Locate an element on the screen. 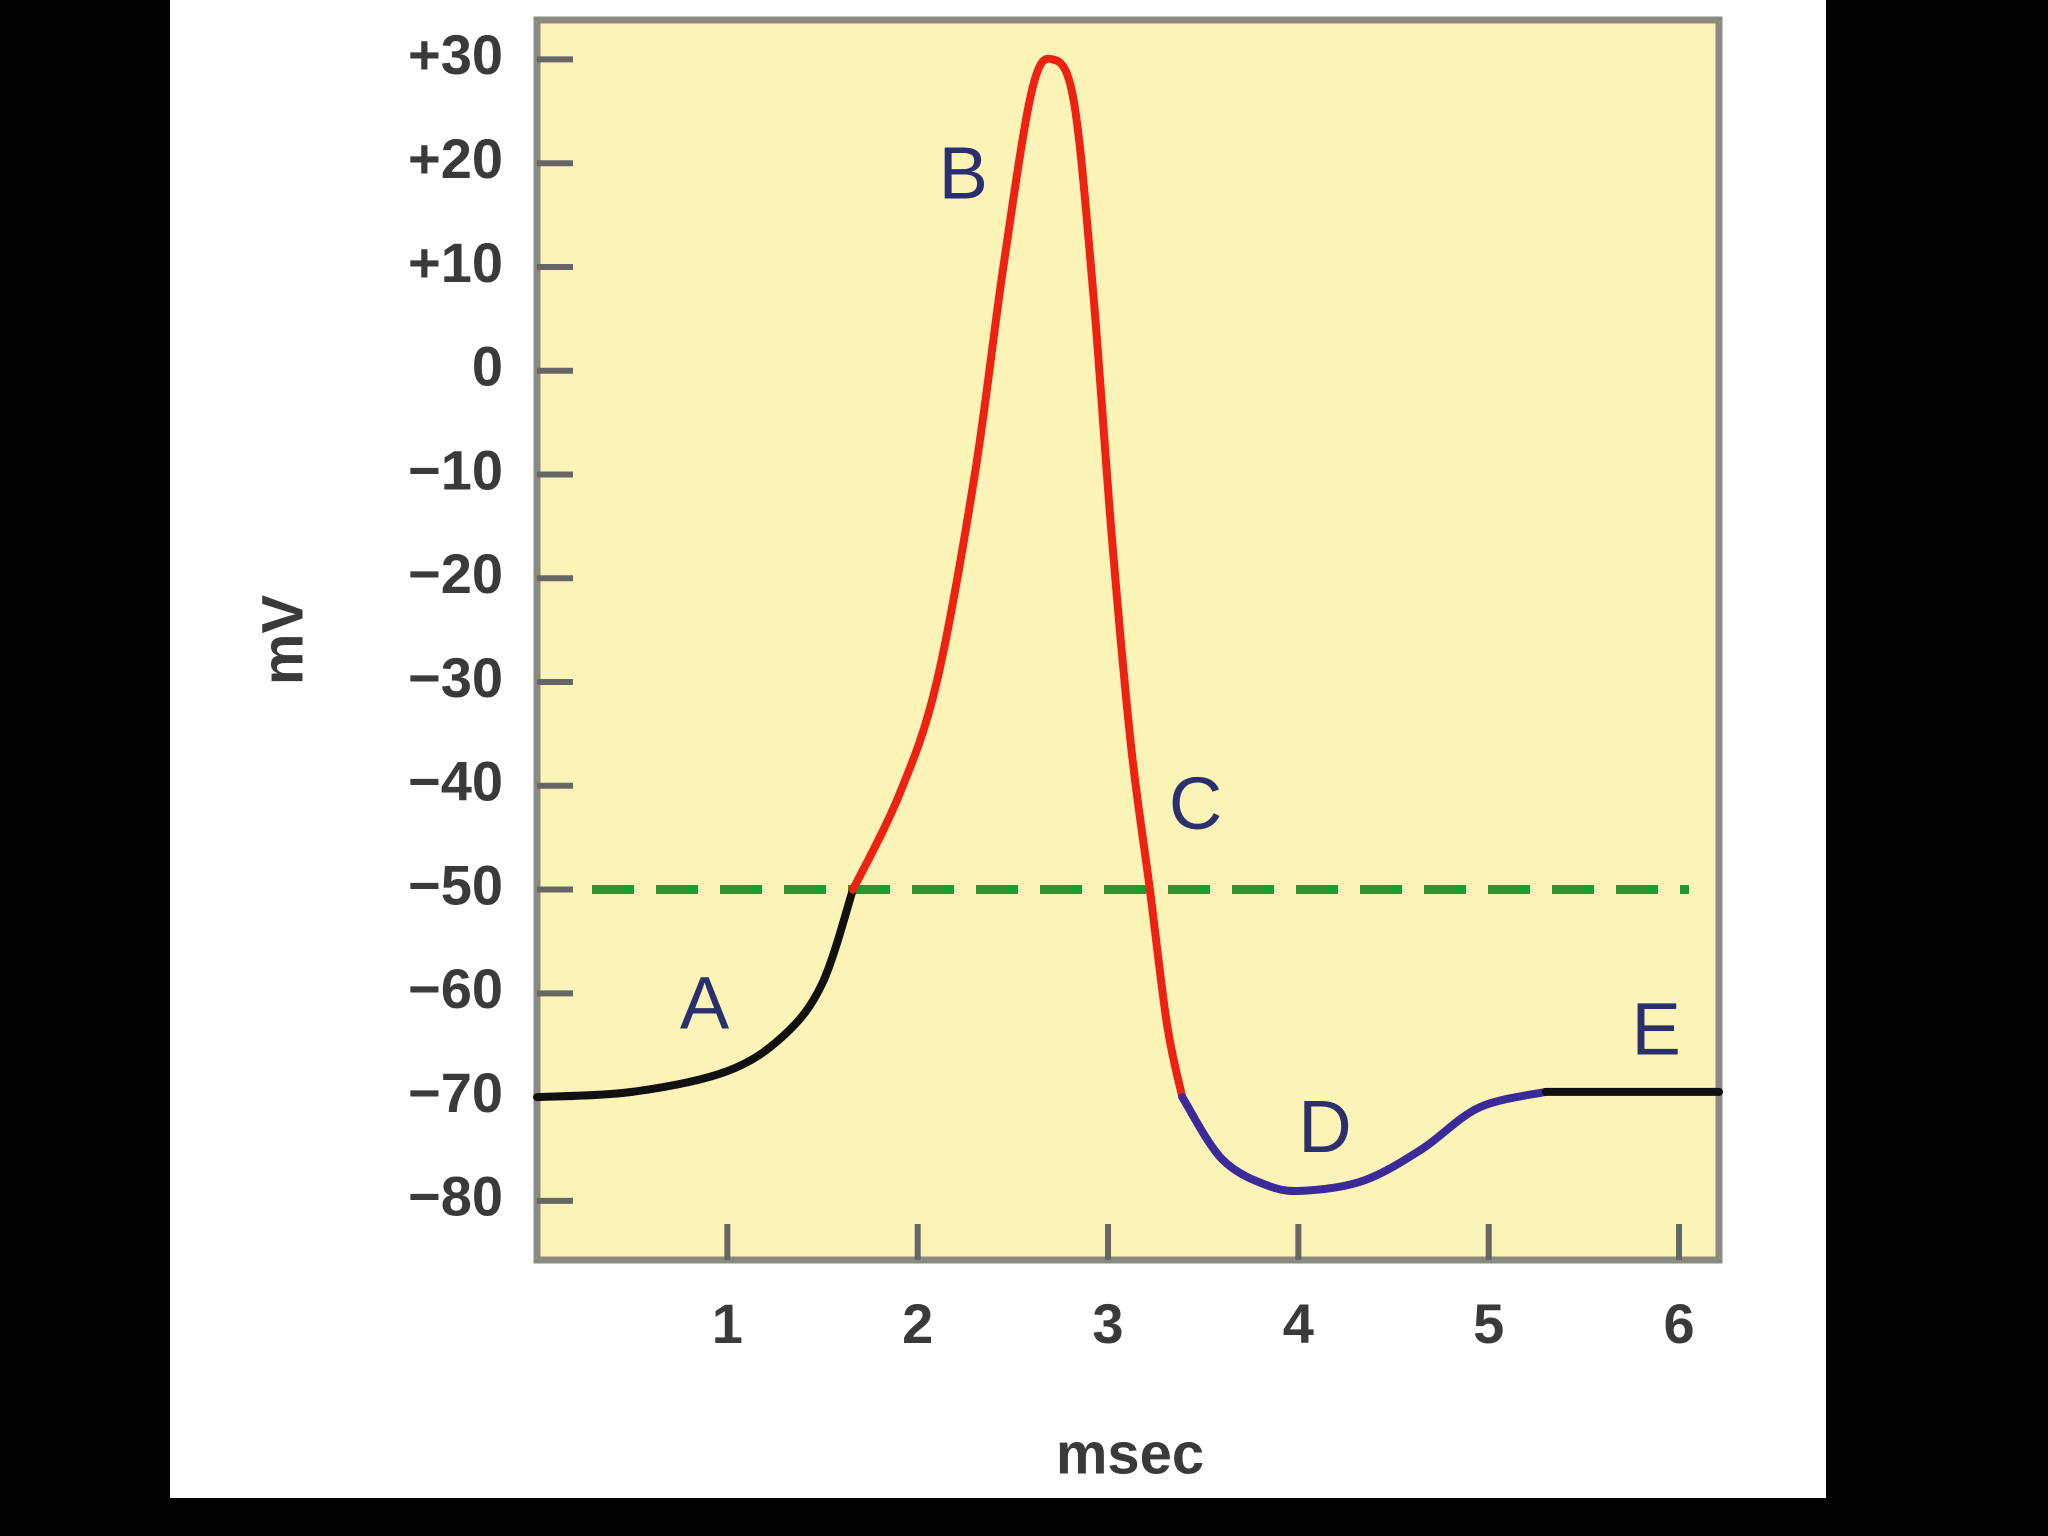 The height and width of the screenshot is (1536, 2048). y-tick-label: +30 is located at coordinates (455, 54).